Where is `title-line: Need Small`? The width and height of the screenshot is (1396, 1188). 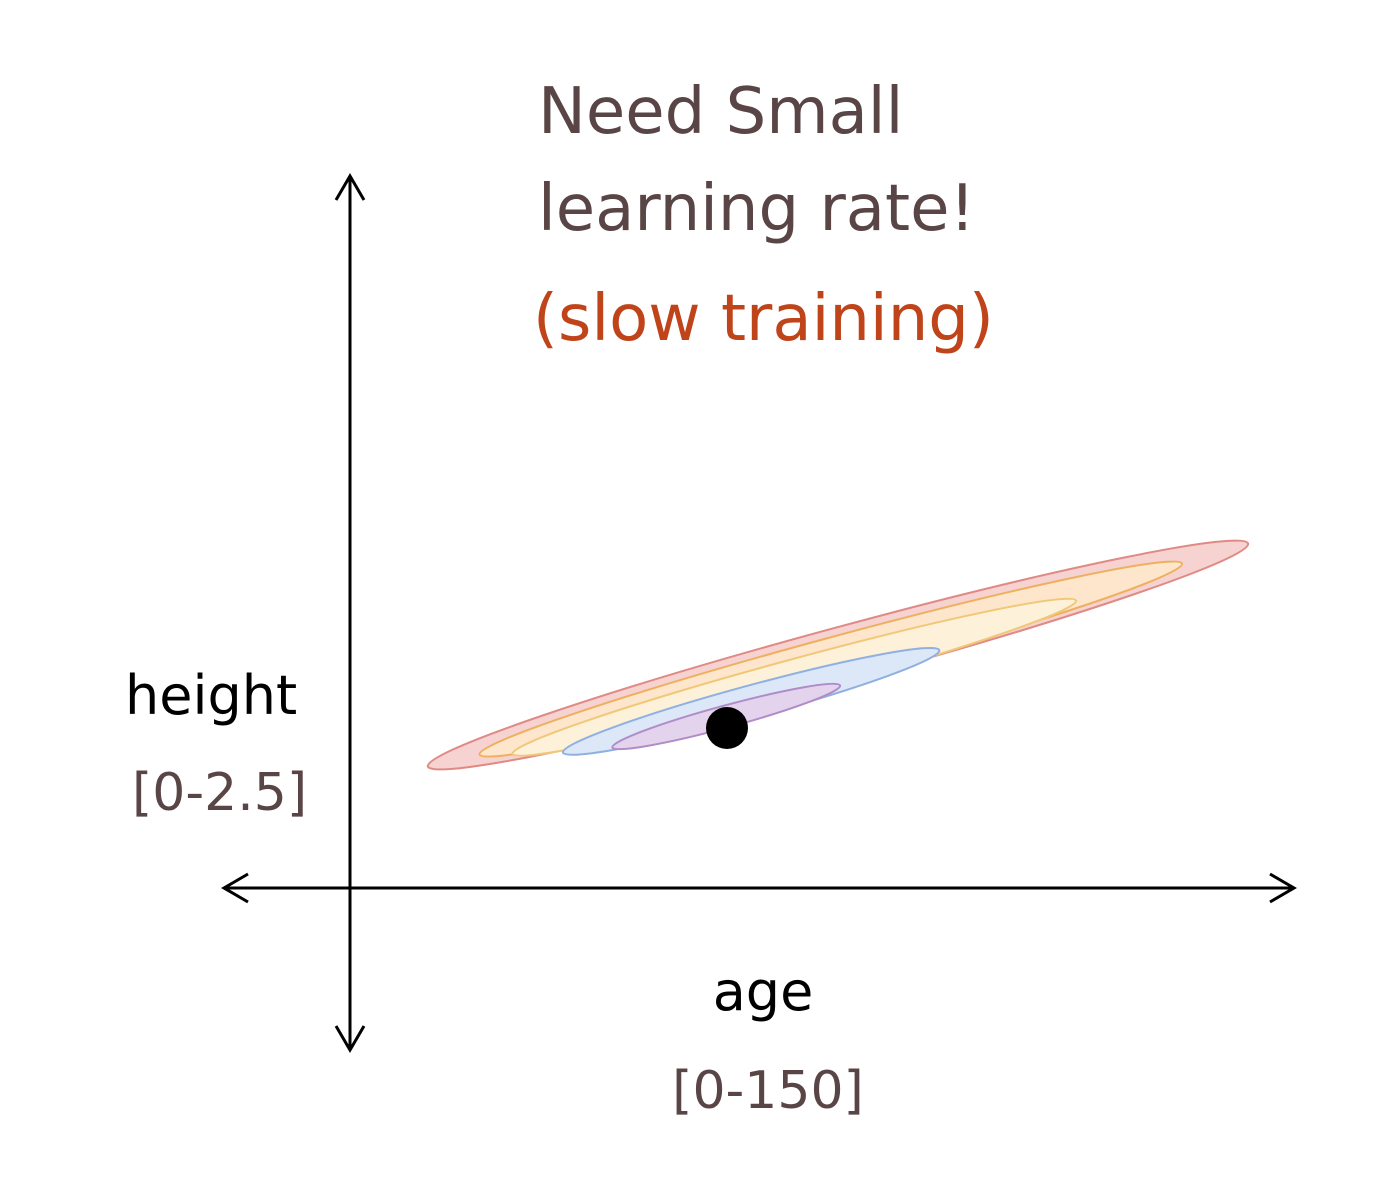
title-line: Need Small is located at coordinates (720, 112).